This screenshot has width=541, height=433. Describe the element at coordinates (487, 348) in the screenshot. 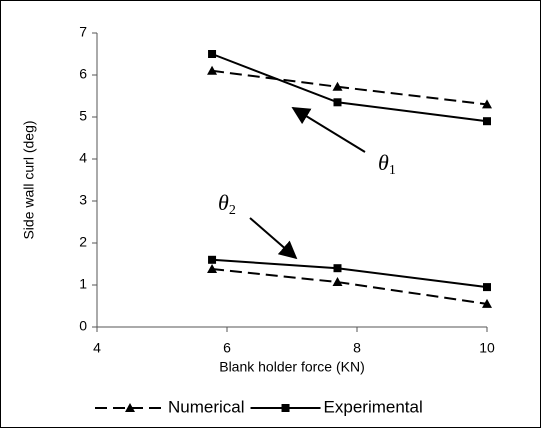

I see `x-tick-label: 10` at that location.